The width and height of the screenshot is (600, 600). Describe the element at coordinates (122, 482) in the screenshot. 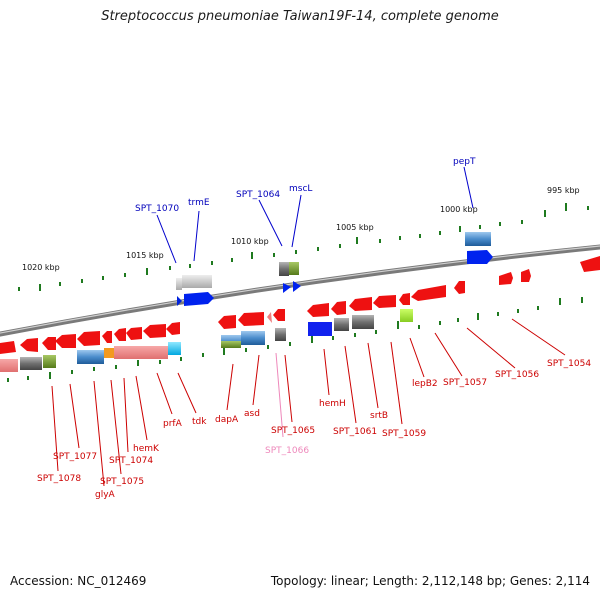

I see `gene-label-SPT_1075: SPT_1075` at that location.